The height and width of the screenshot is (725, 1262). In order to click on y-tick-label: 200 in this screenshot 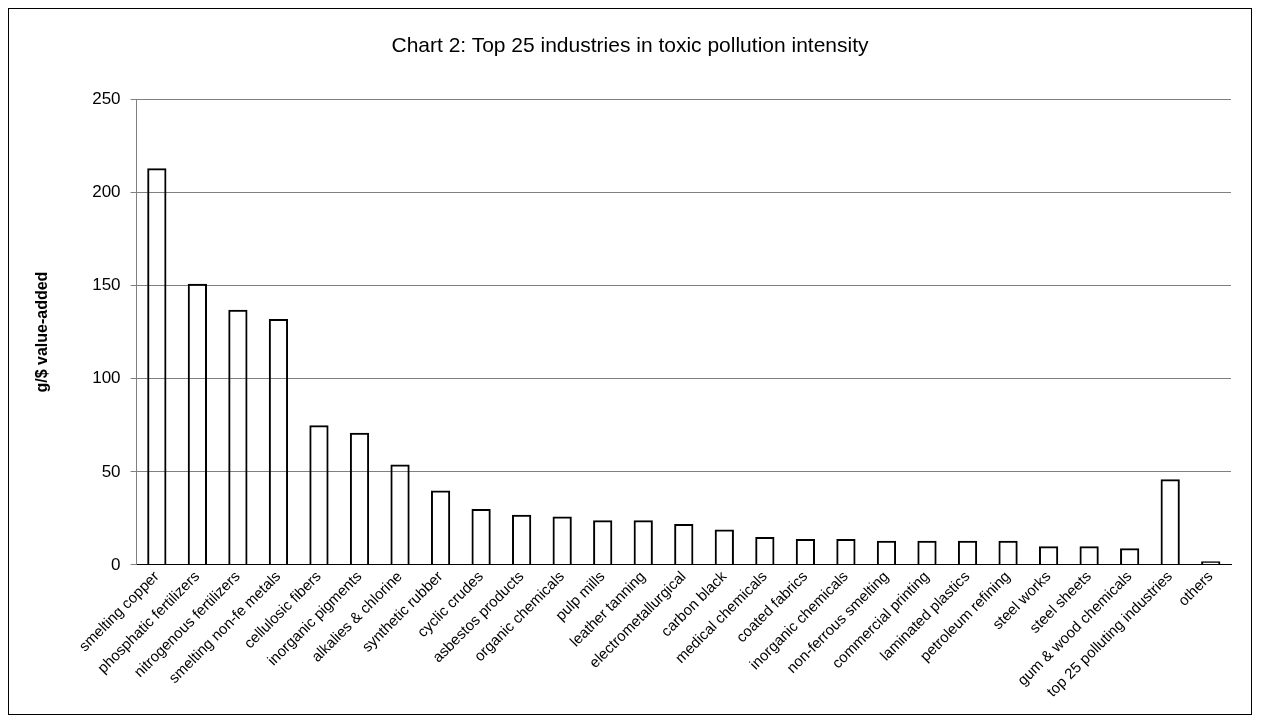, I will do `click(106, 192)`.